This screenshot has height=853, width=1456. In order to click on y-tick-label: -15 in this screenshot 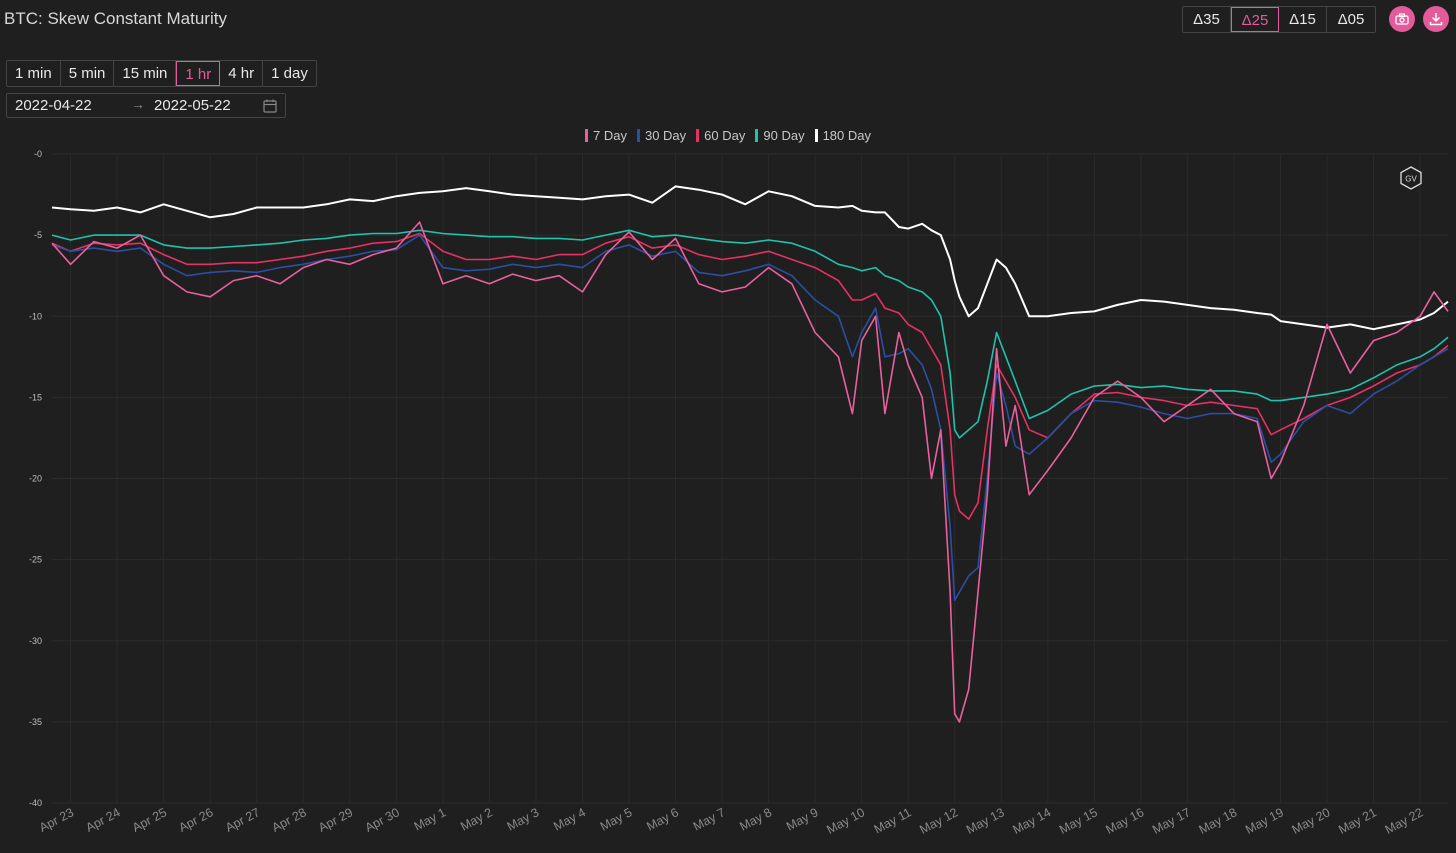, I will do `click(35, 397)`.